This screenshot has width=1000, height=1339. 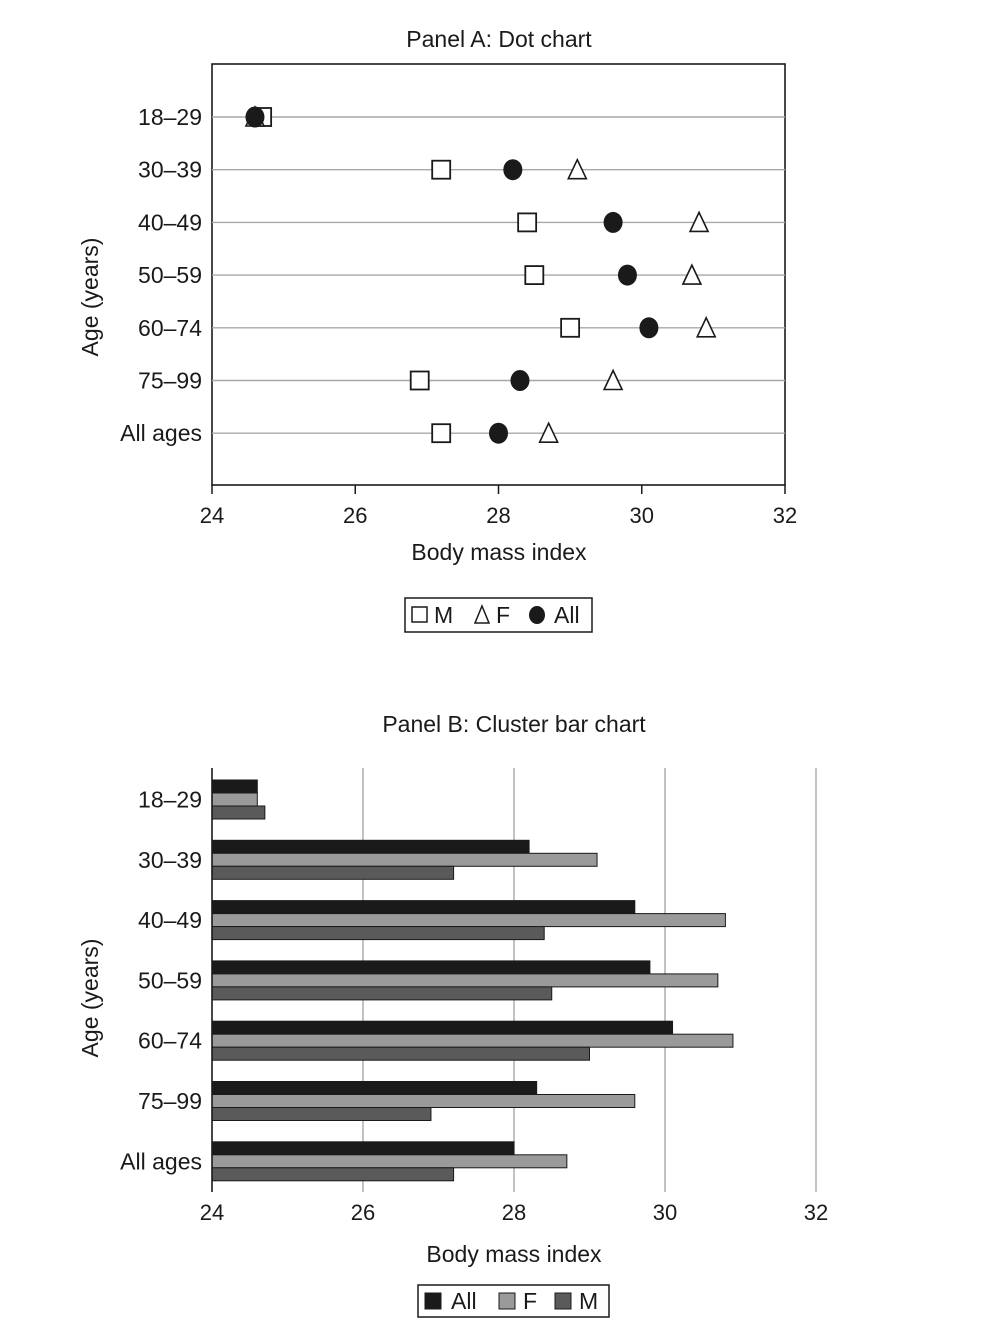 What do you see at coordinates (433, 1301) in the screenshot?
I see `legend-all-swatch-icon` at bounding box center [433, 1301].